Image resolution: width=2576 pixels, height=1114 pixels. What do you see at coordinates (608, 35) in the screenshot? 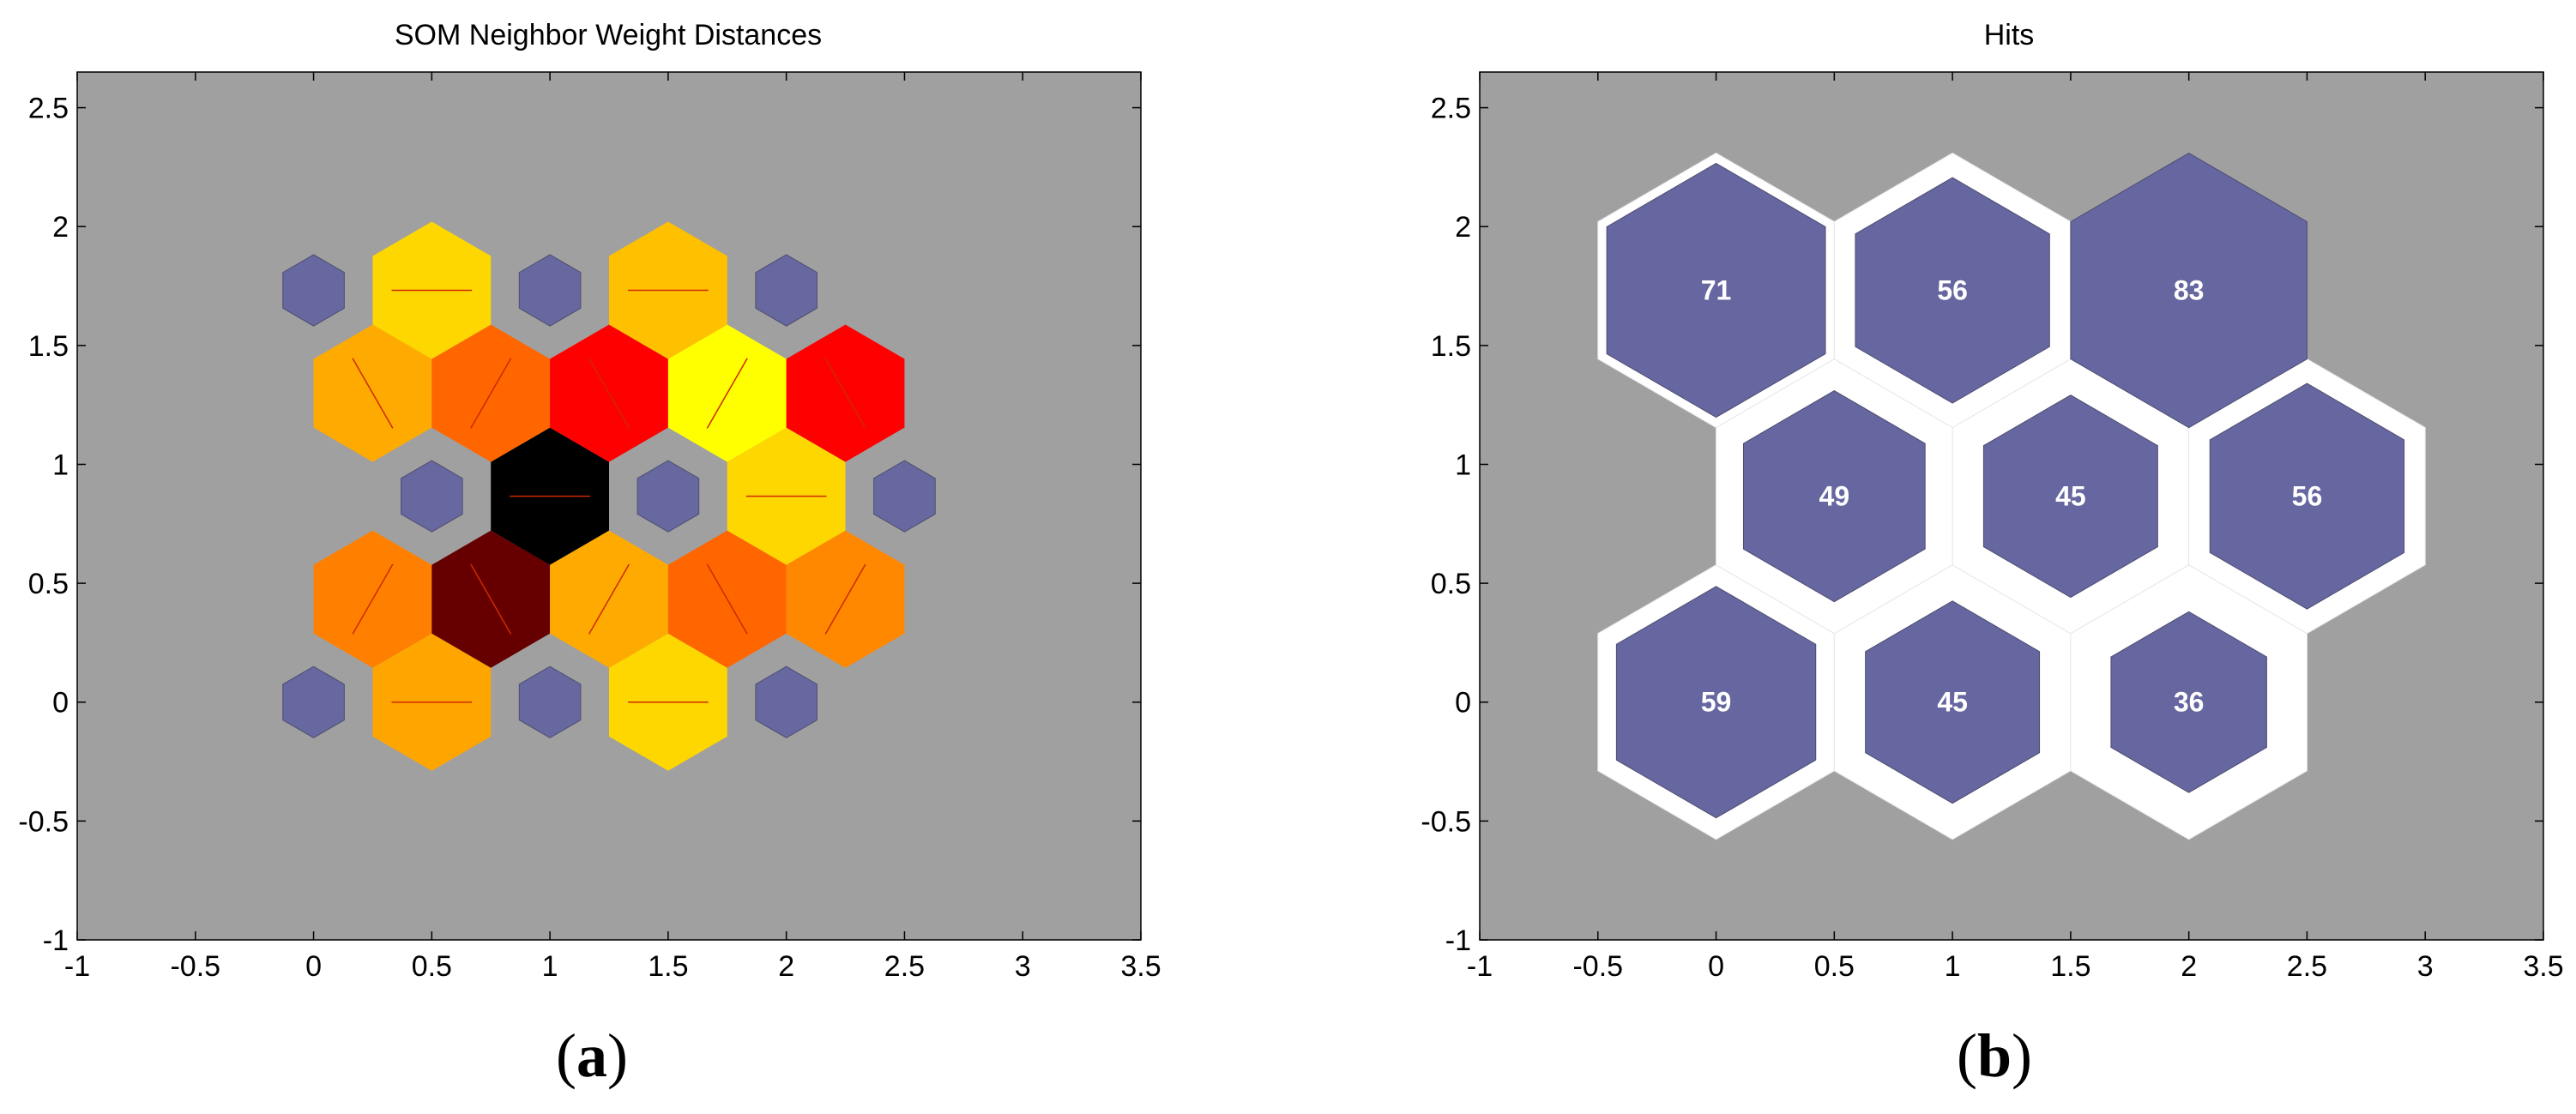
I see `chart-title-a: SOM Neighbor Weight Distances` at bounding box center [608, 35].